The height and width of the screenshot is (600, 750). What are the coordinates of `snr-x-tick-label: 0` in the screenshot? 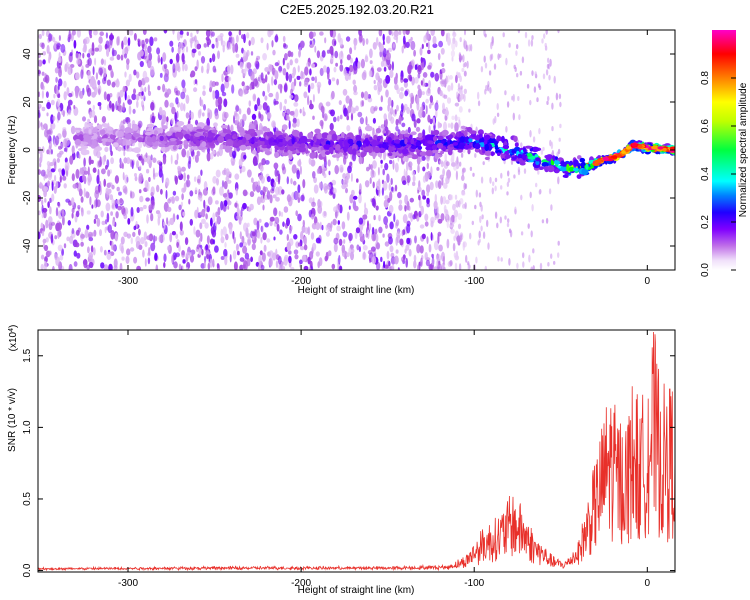 It's located at (648, 583).